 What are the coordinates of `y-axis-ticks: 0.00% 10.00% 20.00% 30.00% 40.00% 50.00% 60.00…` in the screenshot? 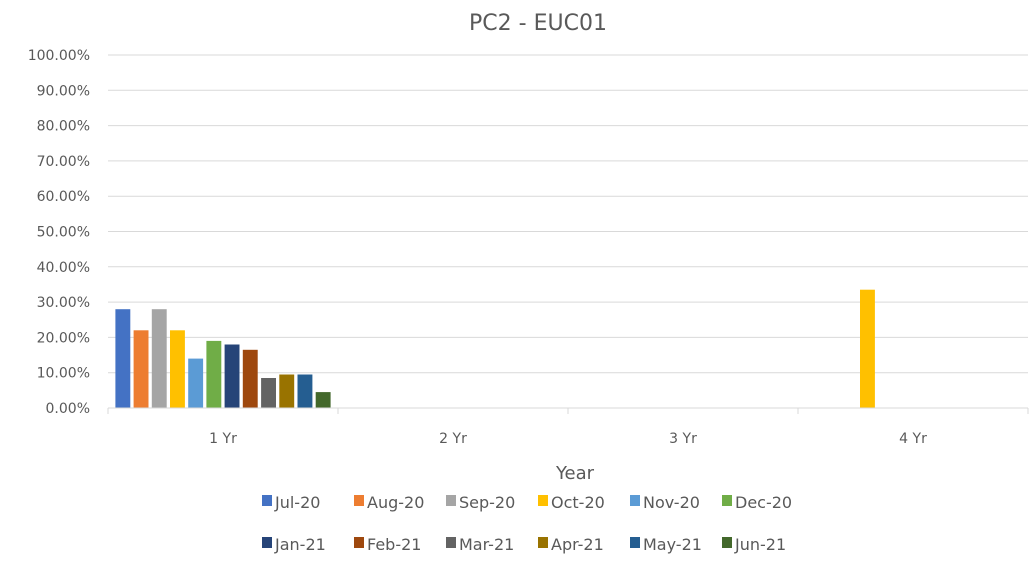 It's located at (59, 232).